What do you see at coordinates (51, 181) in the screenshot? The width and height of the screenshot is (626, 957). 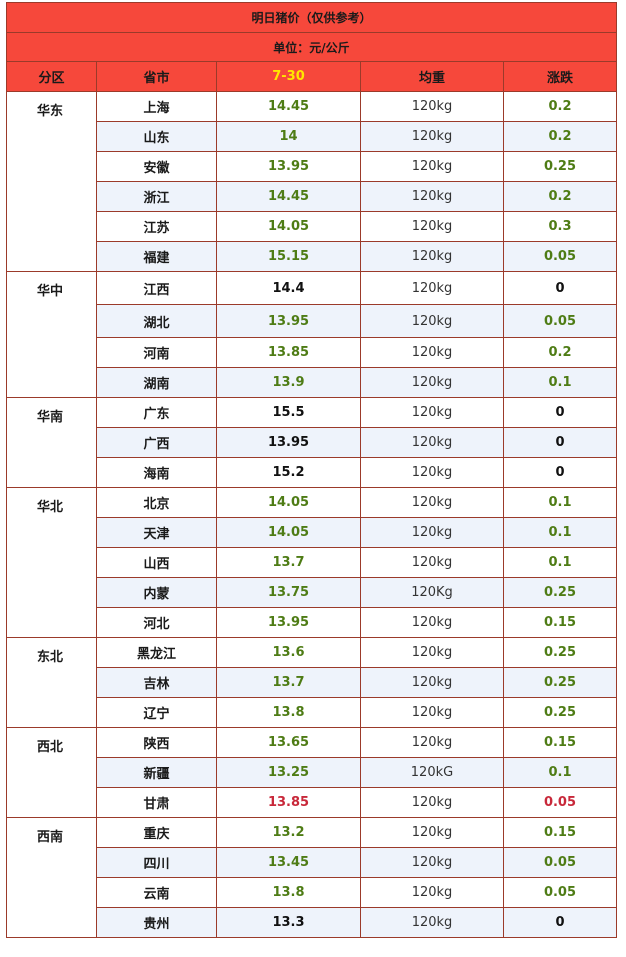 I see `region-cell: 华东` at bounding box center [51, 181].